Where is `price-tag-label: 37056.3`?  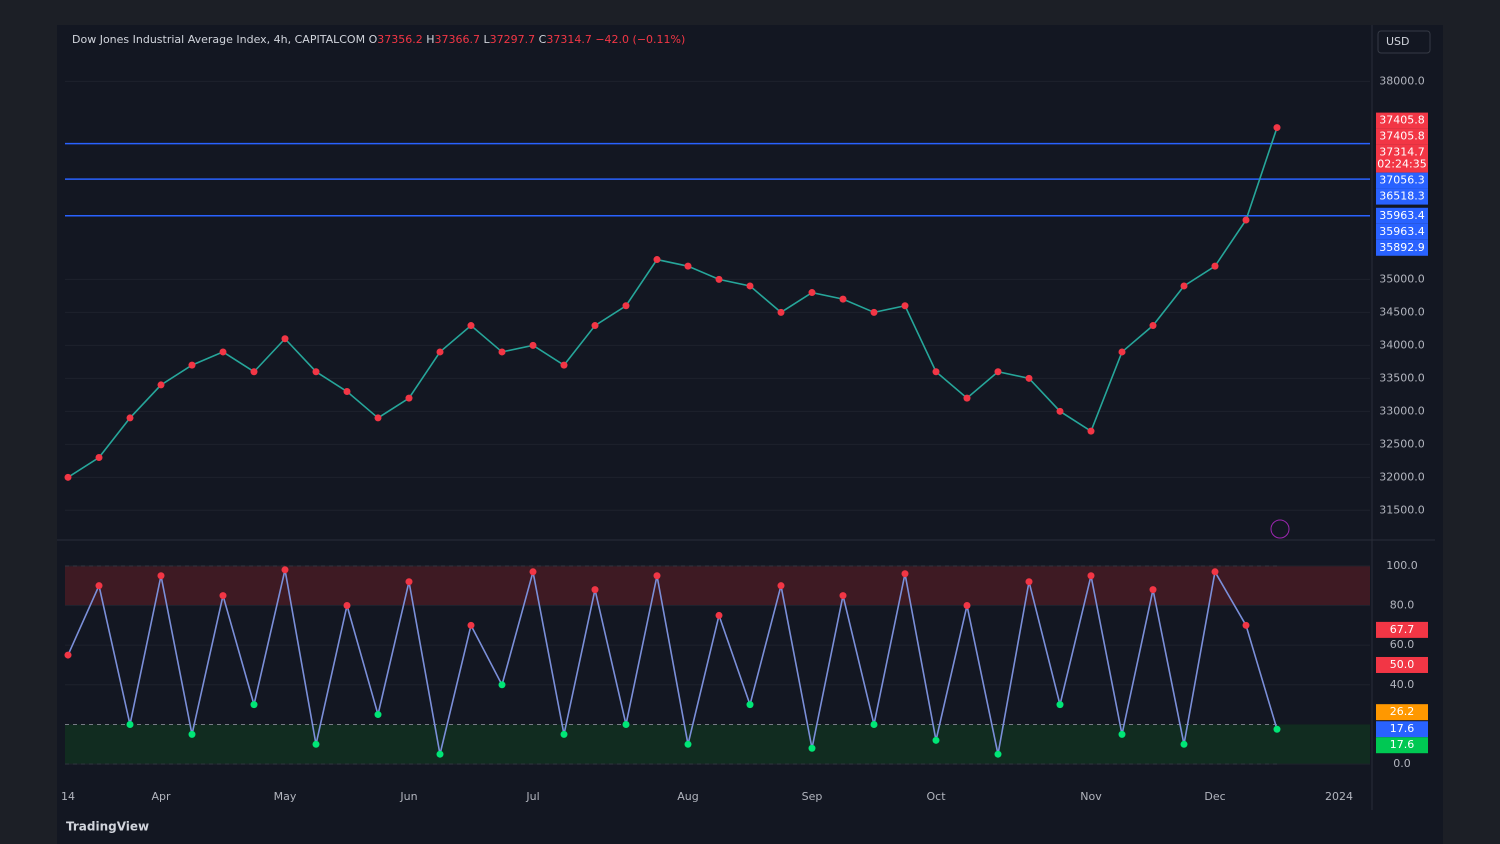
price-tag-label: 37056.3 is located at coordinates (1402, 180).